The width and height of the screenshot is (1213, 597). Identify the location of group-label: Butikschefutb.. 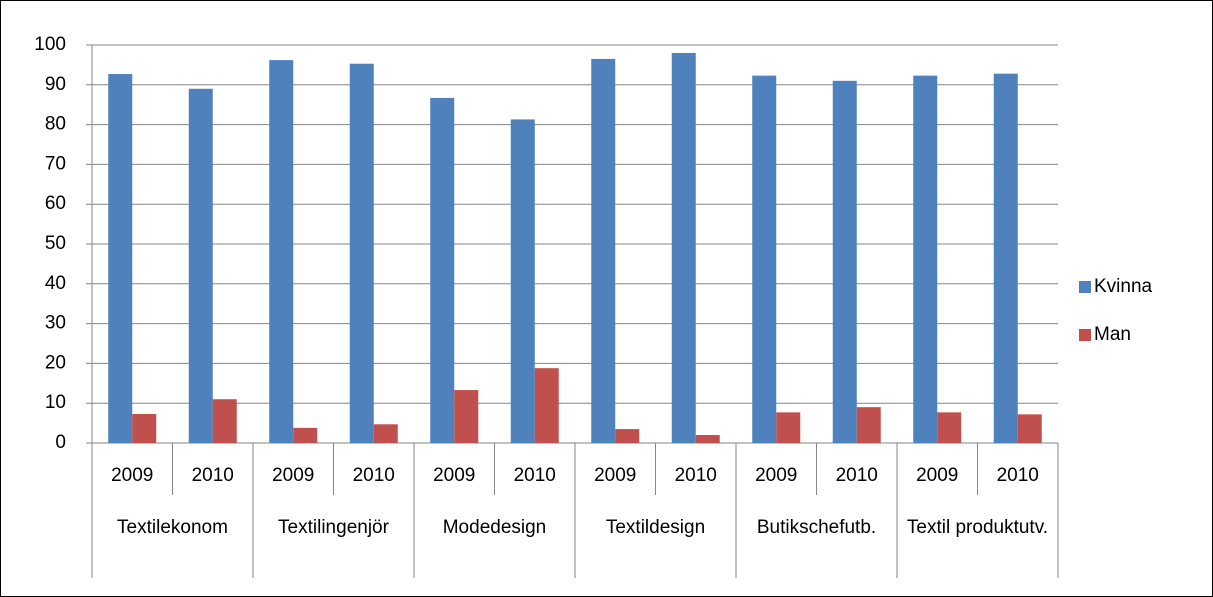
(816, 527).